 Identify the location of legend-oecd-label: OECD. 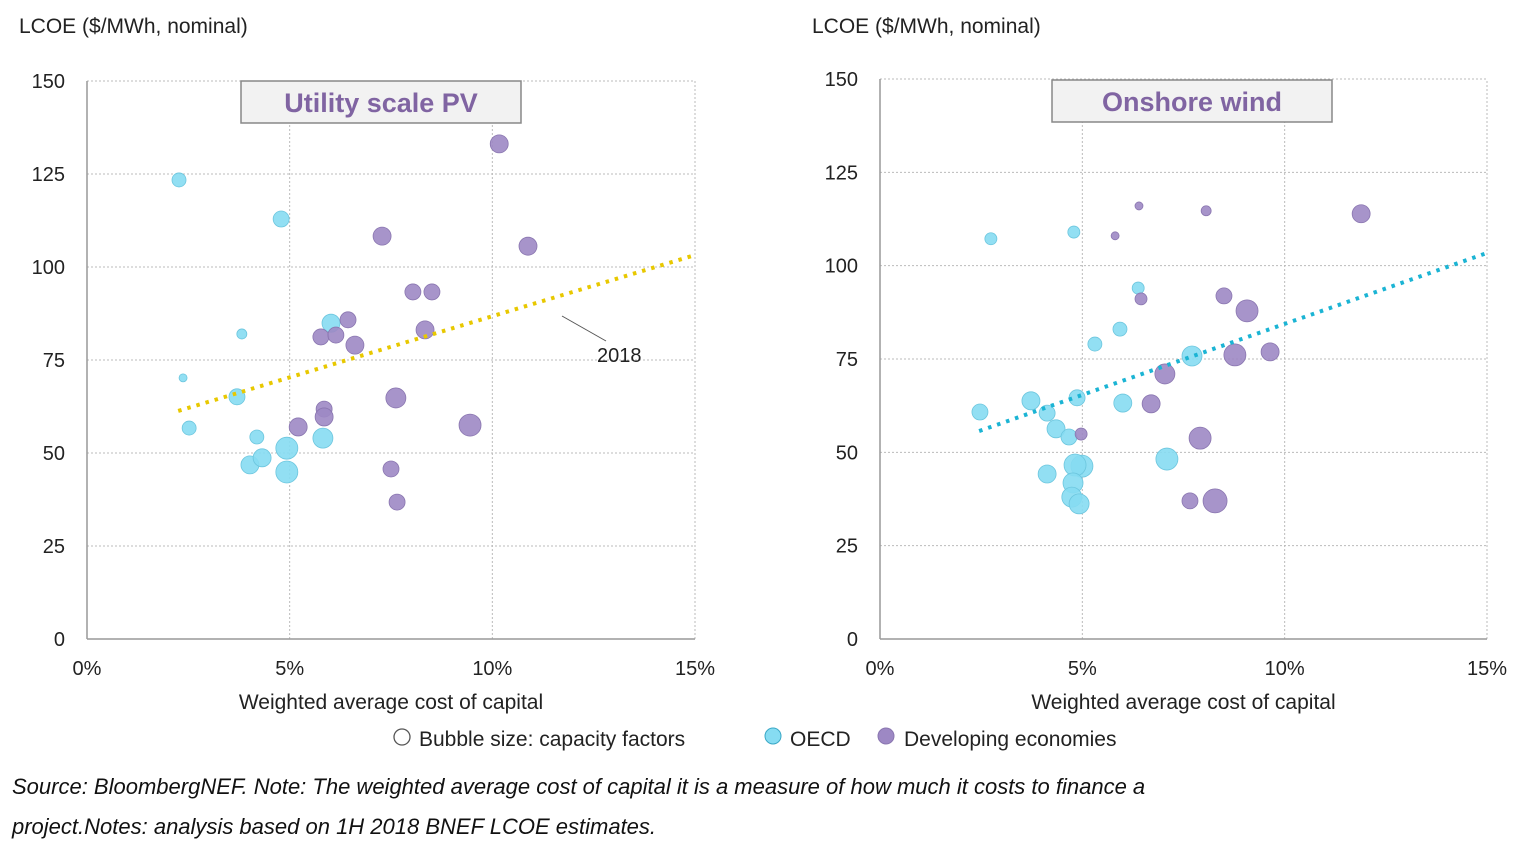
(820, 739).